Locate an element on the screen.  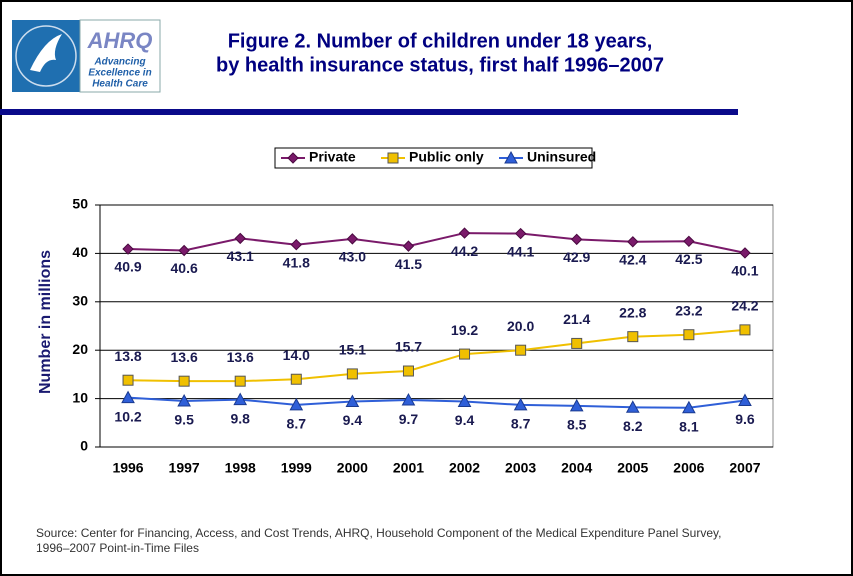
value-label: 41.8 is located at coordinates (296, 262).